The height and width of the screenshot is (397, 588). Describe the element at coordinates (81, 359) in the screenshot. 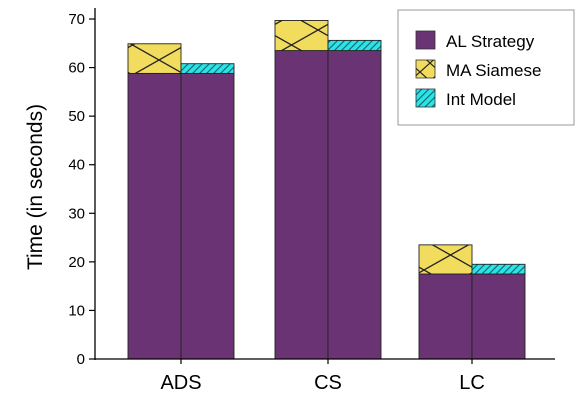

I see `y-tick-label-0: 0` at that location.